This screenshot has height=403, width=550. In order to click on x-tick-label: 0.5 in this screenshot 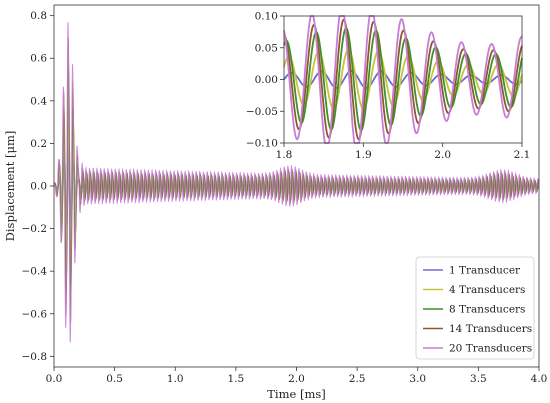, I will do `click(114, 379)`.